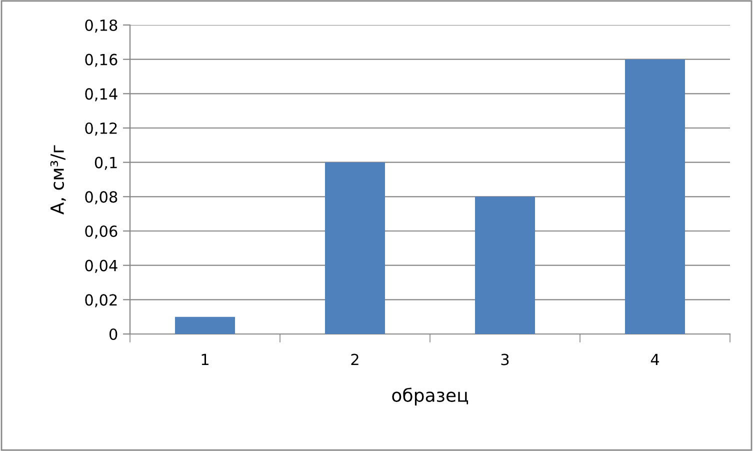 This screenshot has height=451, width=753. What do you see at coordinates (101, 26) in the screenshot?
I see `y-tick-label: 0,18` at bounding box center [101, 26].